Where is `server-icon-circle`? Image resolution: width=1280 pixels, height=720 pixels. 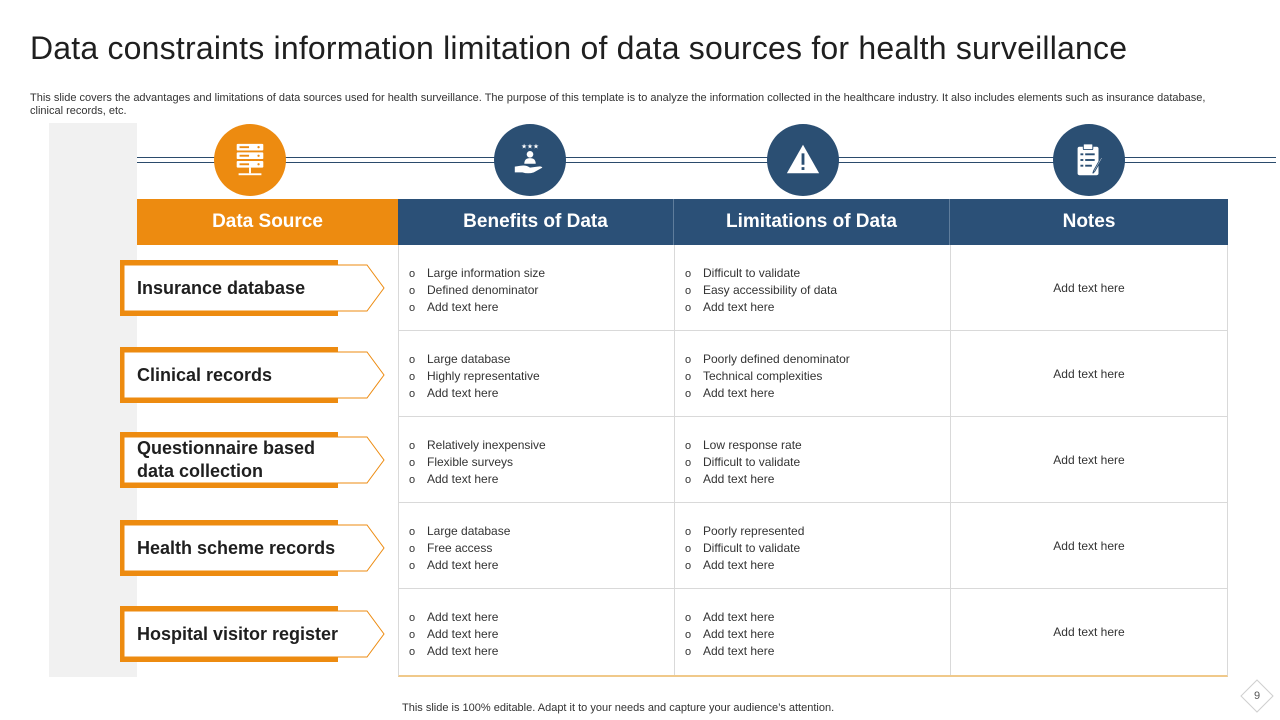
server-icon-circle is located at coordinates (250, 160).